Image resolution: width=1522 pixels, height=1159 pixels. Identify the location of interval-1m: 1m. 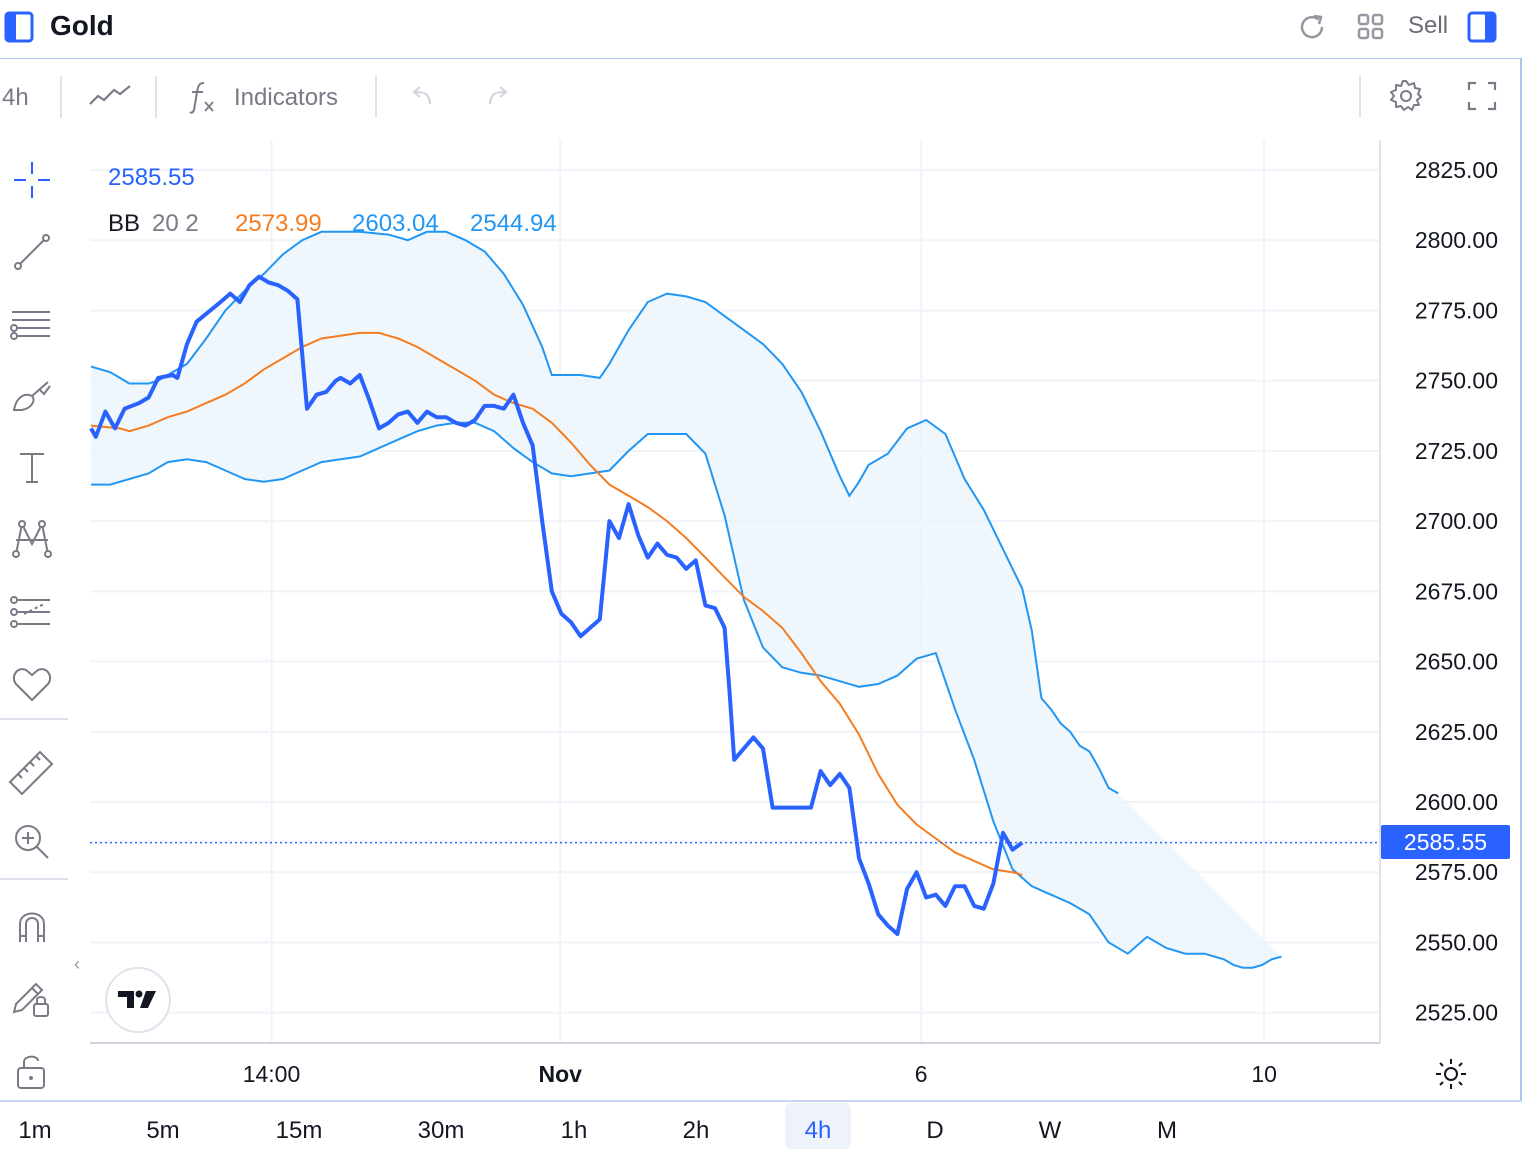
(35, 1130).